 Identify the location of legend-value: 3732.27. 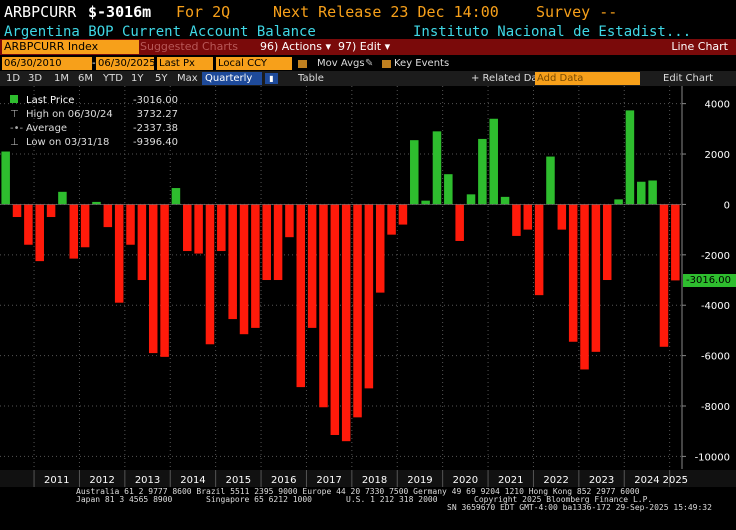
(157, 114).